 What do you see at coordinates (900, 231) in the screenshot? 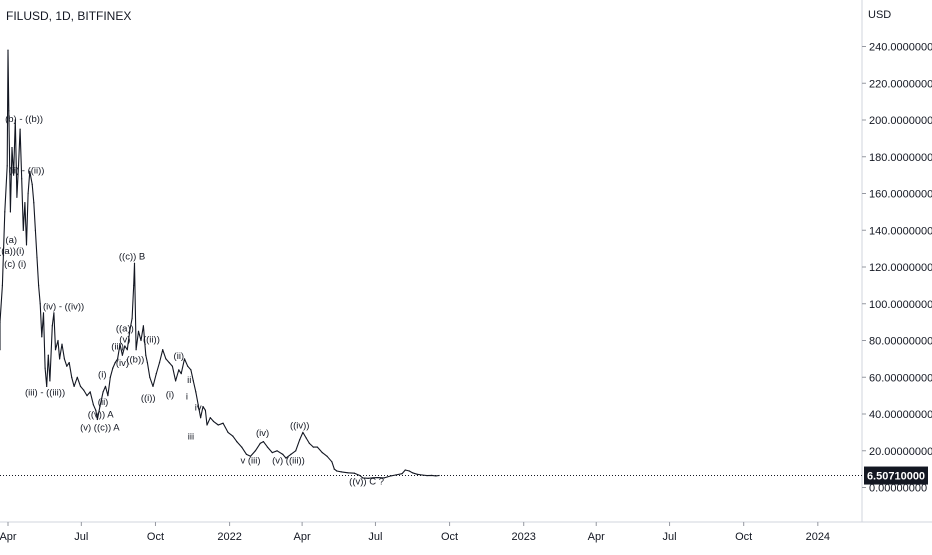
I see `price-tick-label: 140.00000000` at bounding box center [900, 231].